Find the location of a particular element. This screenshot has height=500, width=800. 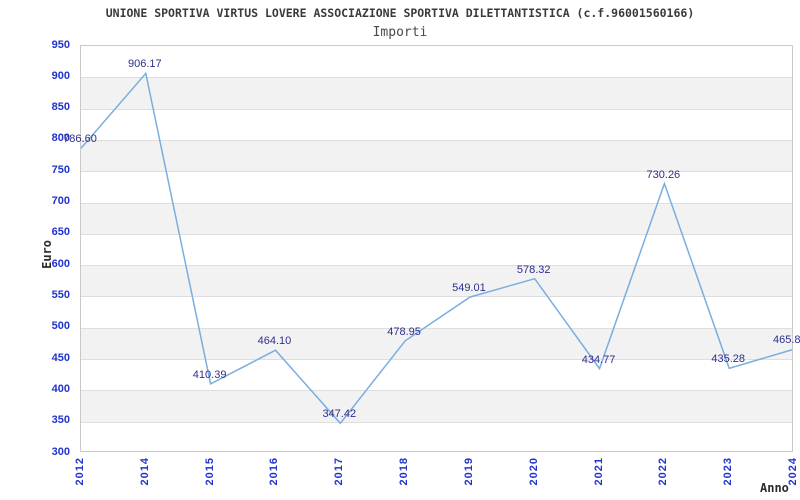

y-tick-label: 350 is located at coordinates (60, 420).